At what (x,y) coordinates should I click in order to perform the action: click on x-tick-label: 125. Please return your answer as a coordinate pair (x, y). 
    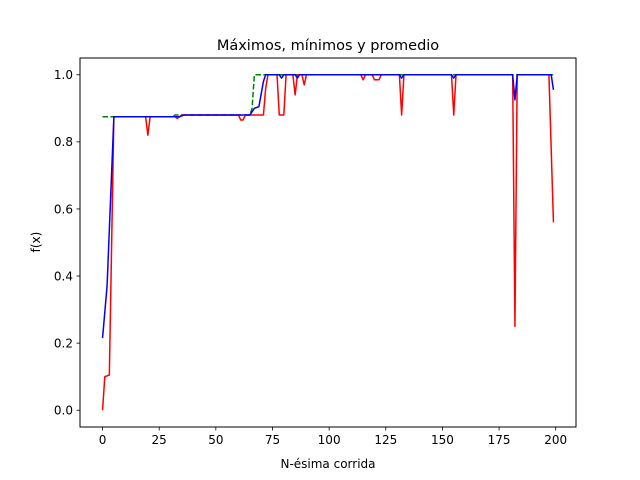
    Looking at the image, I should click on (385, 440).